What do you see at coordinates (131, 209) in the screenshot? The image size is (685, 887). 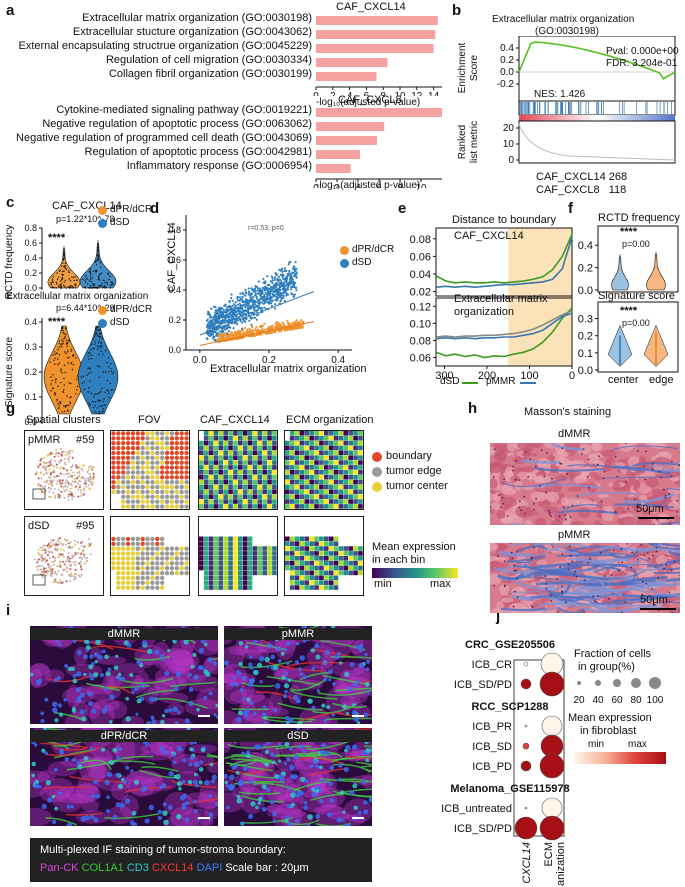 I see `legend-label-dprdcr: dPR/dCR` at bounding box center [131, 209].